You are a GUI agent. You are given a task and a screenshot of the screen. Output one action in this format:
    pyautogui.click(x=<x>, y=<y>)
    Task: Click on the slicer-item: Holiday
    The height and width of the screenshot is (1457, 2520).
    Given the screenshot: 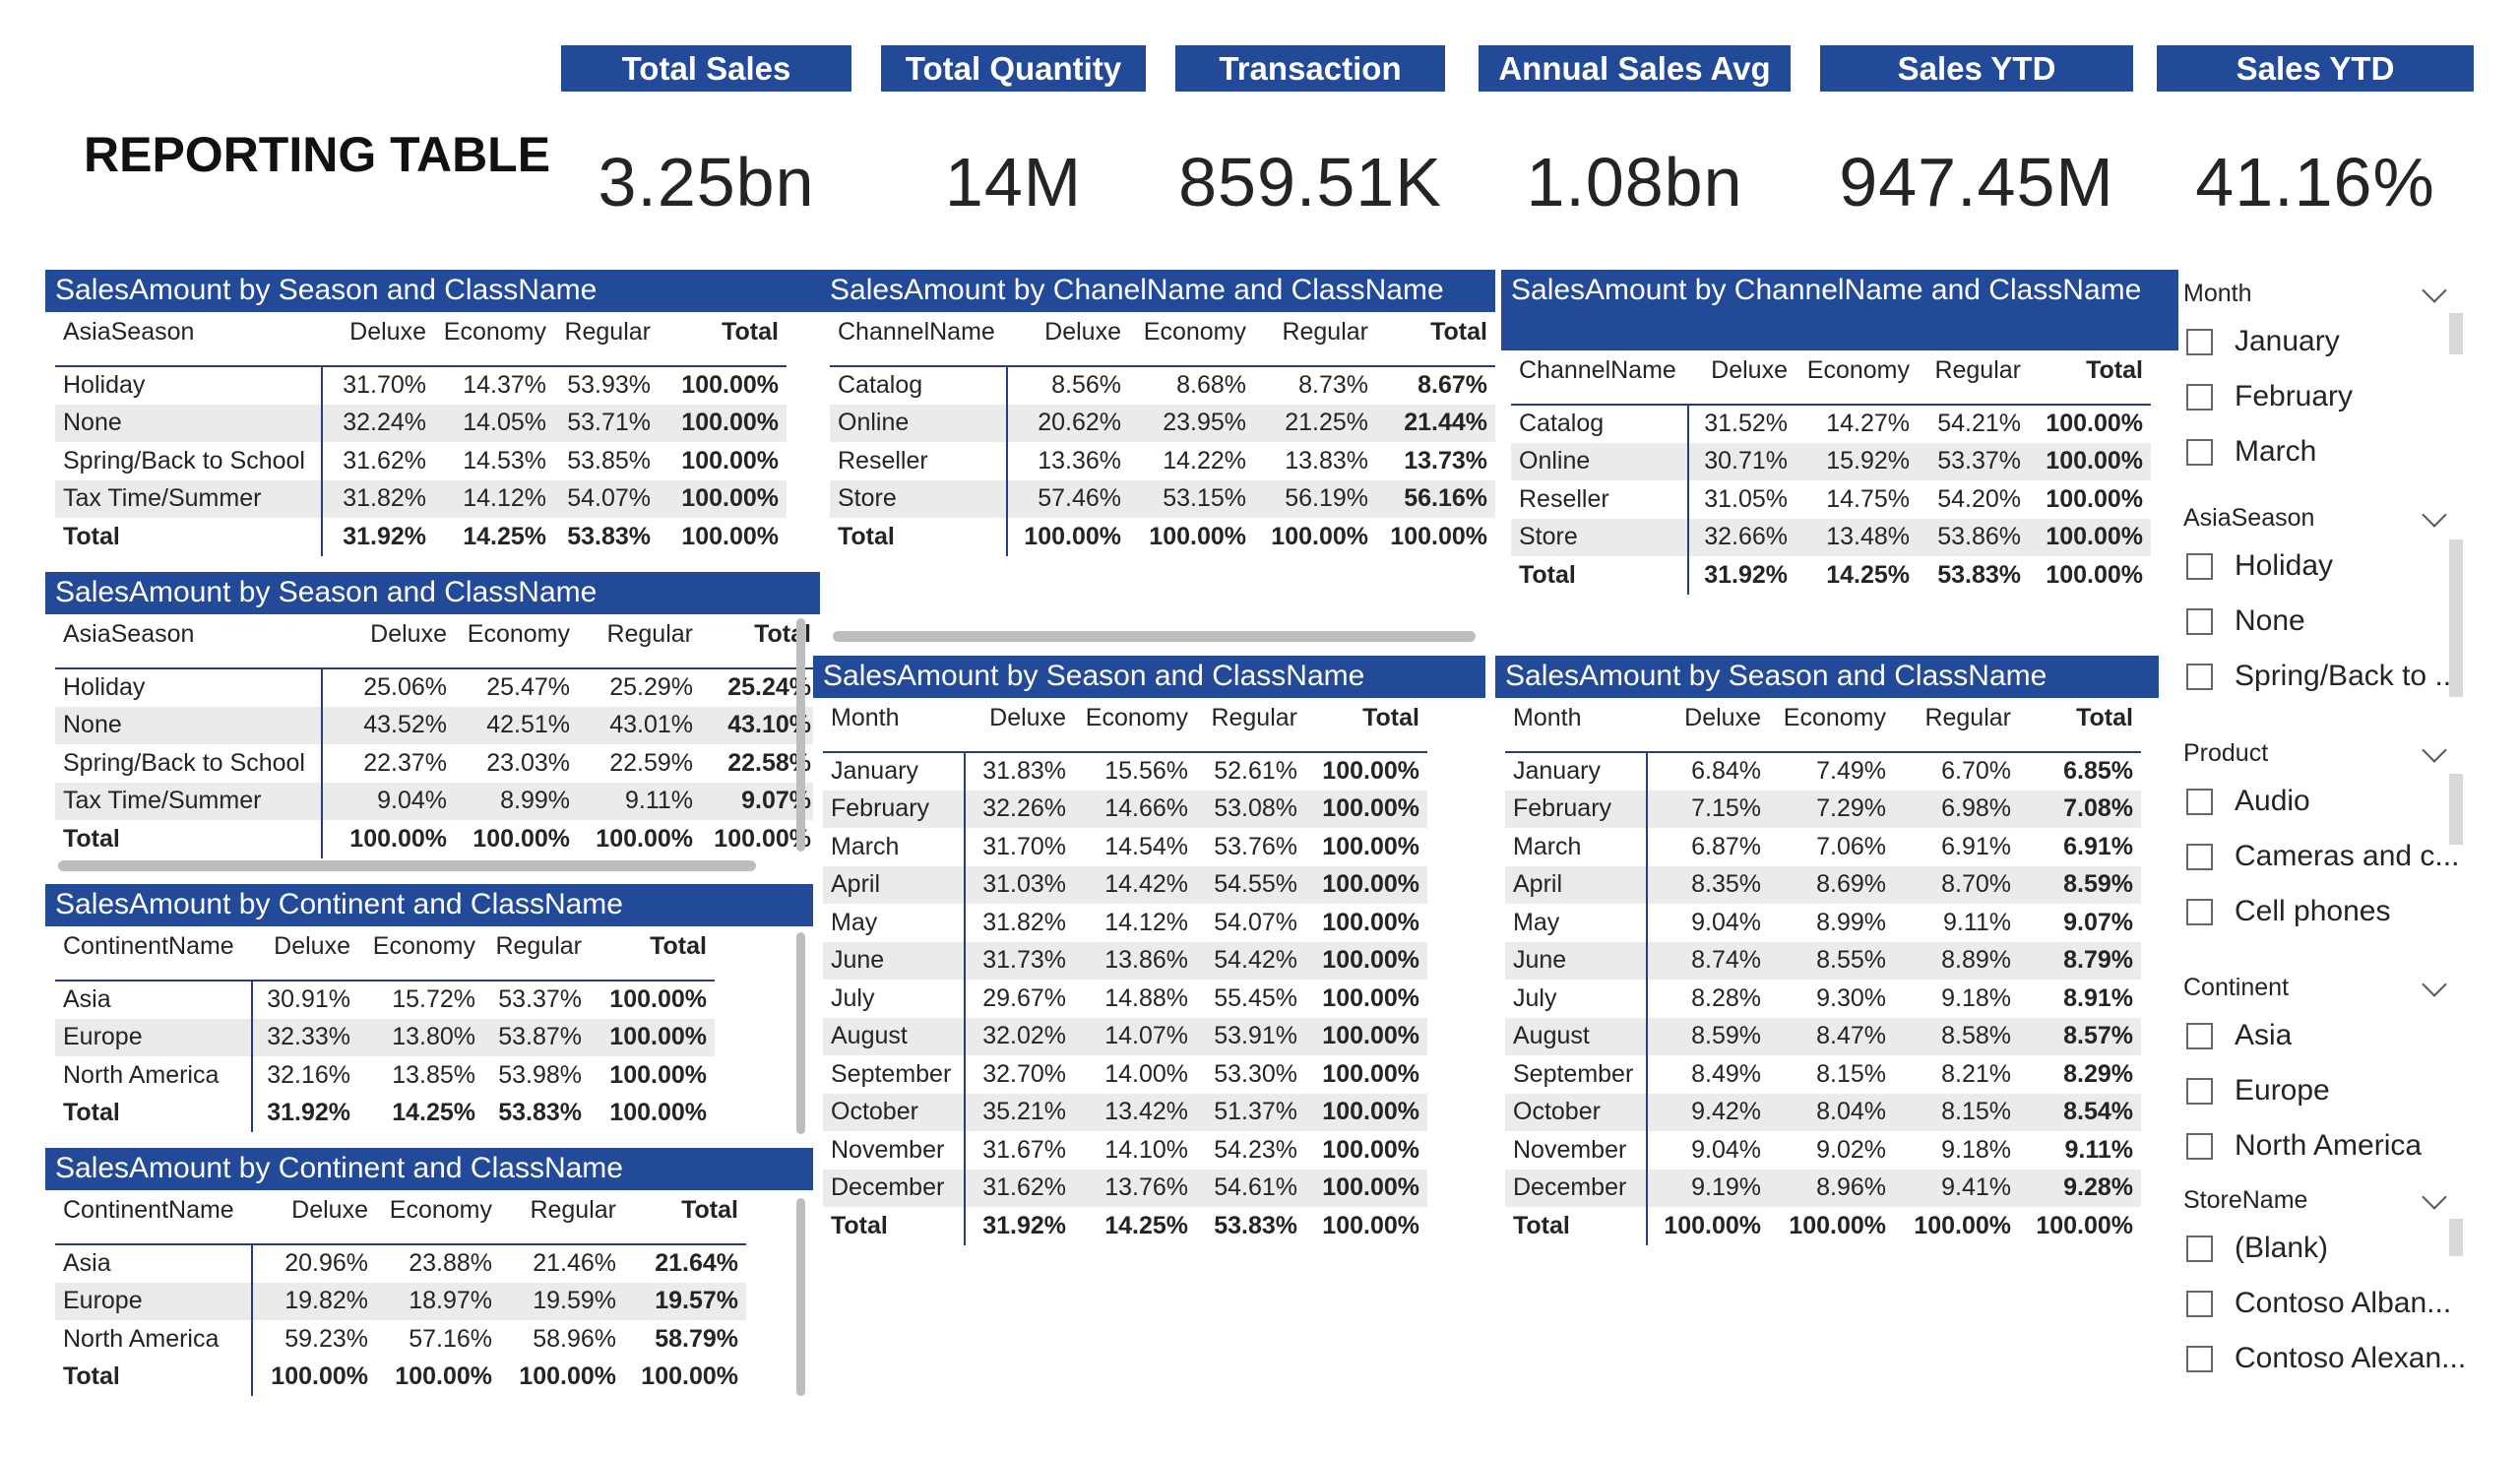 What is the action you would take?
    pyautogui.click(x=2259, y=566)
    